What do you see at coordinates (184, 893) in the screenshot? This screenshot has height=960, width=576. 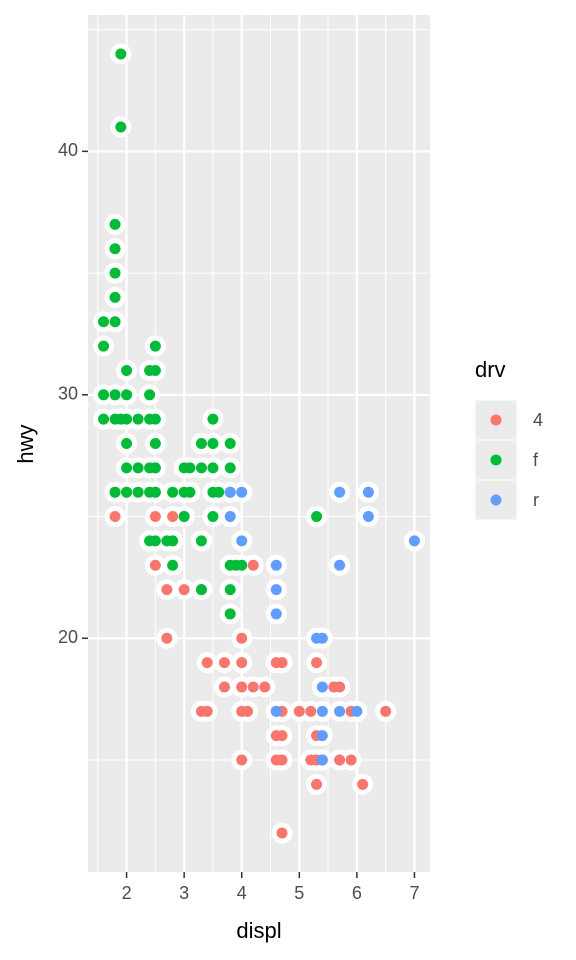 I see `x-tick-label: 3` at bounding box center [184, 893].